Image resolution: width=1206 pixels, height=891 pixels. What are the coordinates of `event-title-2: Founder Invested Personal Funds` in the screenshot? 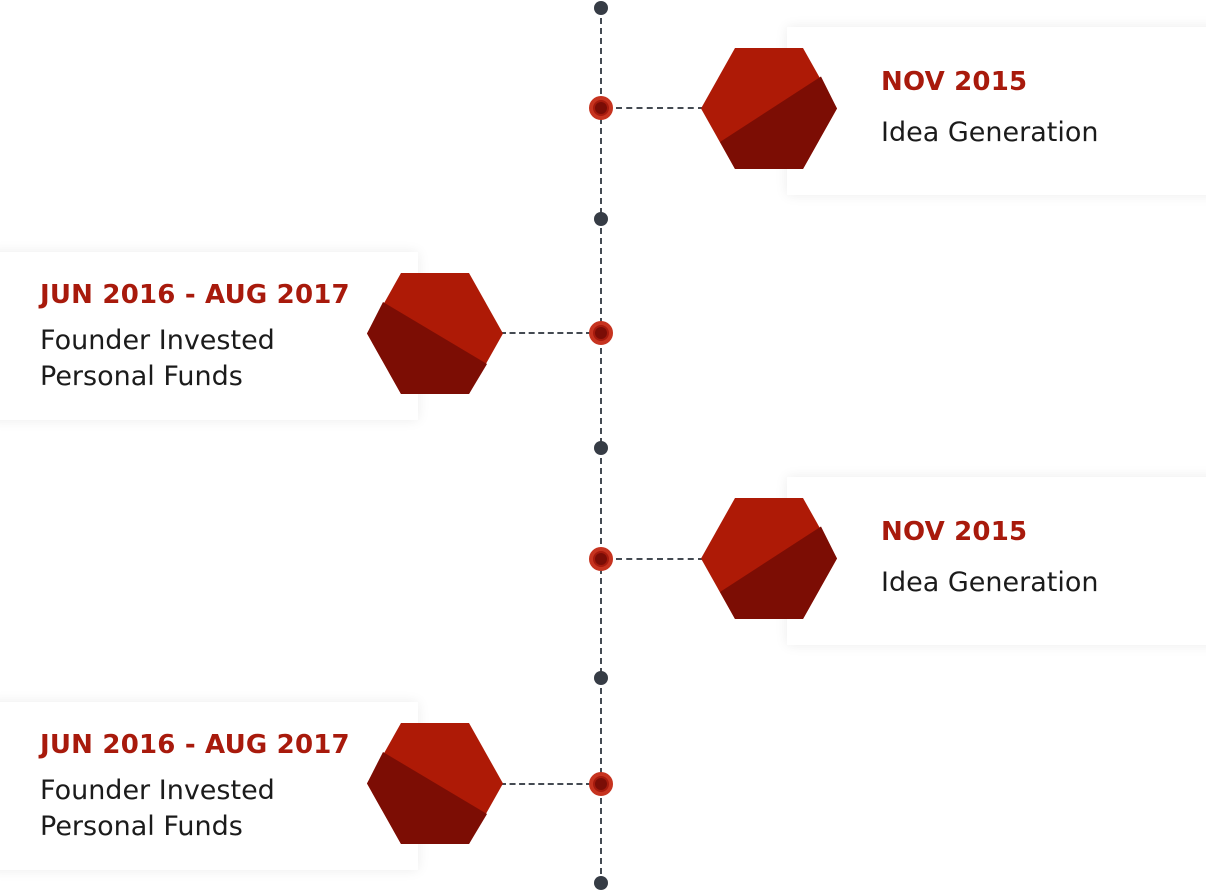 It's located at (157, 358).